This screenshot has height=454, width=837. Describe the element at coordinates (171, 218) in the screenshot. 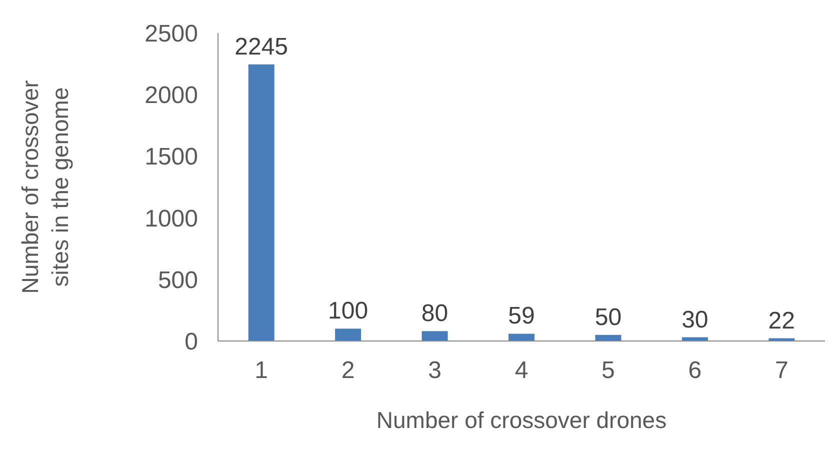

I see `y-tick-label: 1000` at that location.